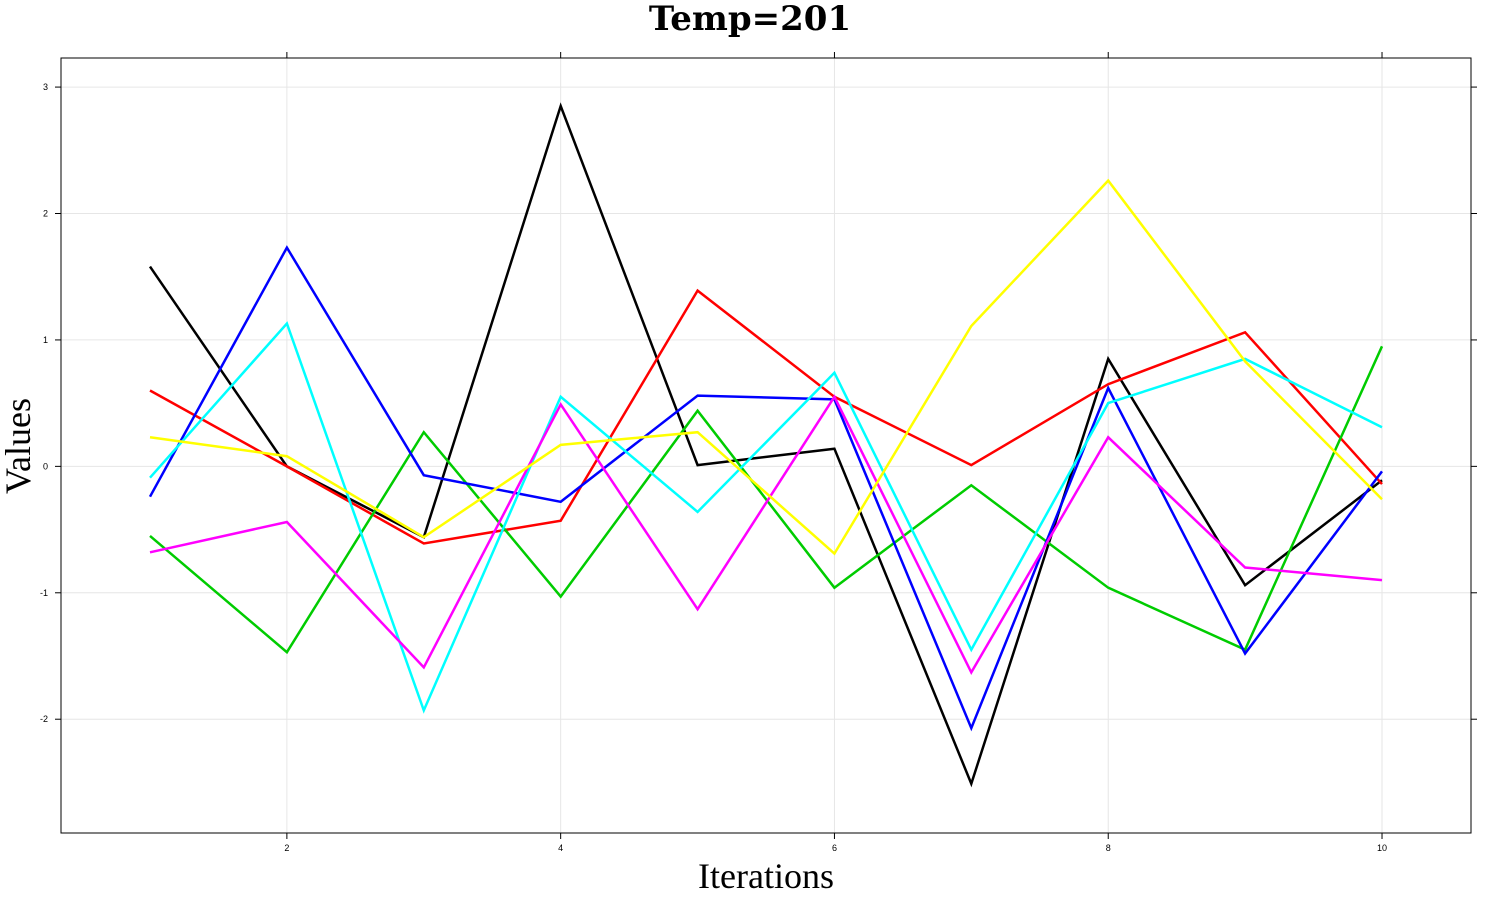 This screenshot has width=1500, height=900. What do you see at coordinates (286, 848) in the screenshot?
I see `x-tick-label: 2` at bounding box center [286, 848].